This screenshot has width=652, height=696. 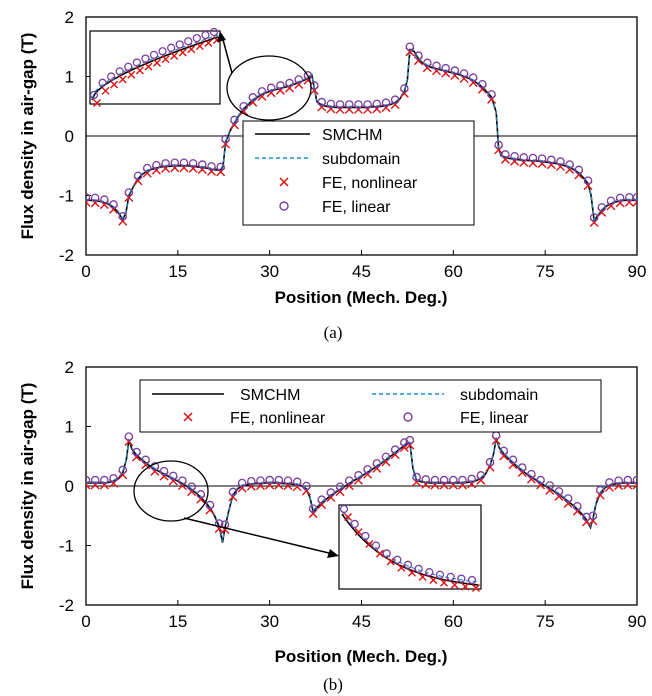 What do you see at coordinates (177, 621) in the screenshot?
I see `x-tick-label-b-1: 15` at bounding box center [177, 621].